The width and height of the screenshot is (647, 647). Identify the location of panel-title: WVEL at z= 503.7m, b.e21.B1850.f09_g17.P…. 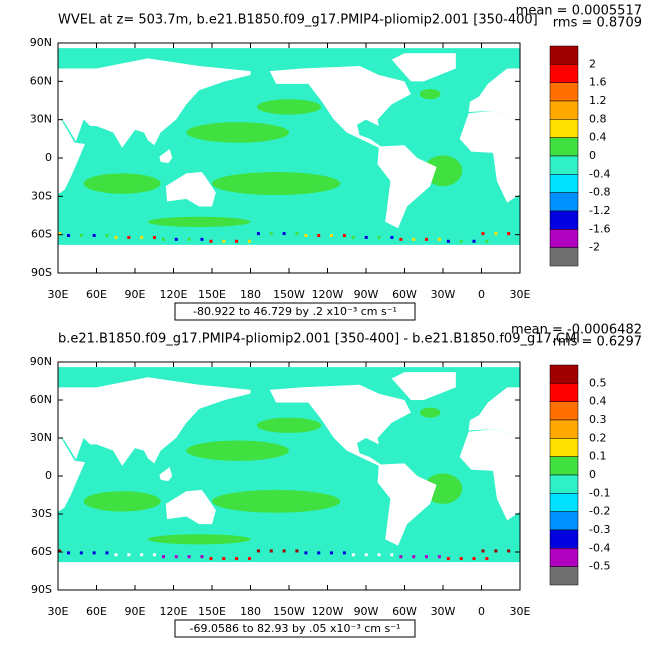
(298, 20).